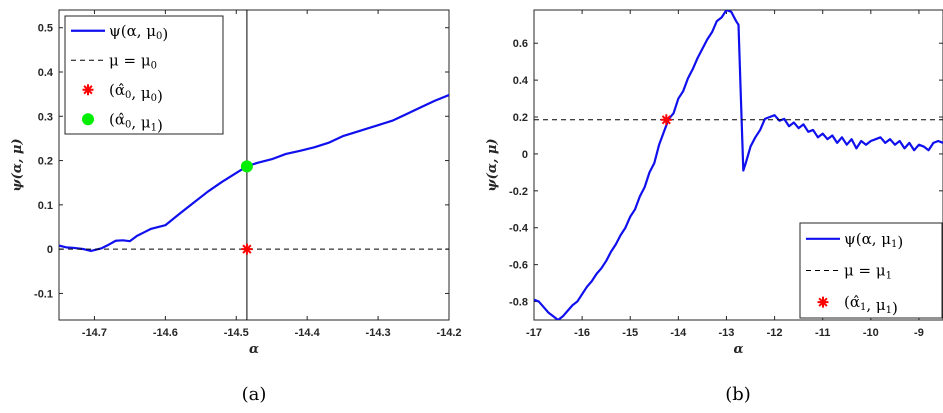 Image resolution: width=943 pixels, height=413 pixels. I want to click on x-tick-label: -14.4, so click(308, 333).